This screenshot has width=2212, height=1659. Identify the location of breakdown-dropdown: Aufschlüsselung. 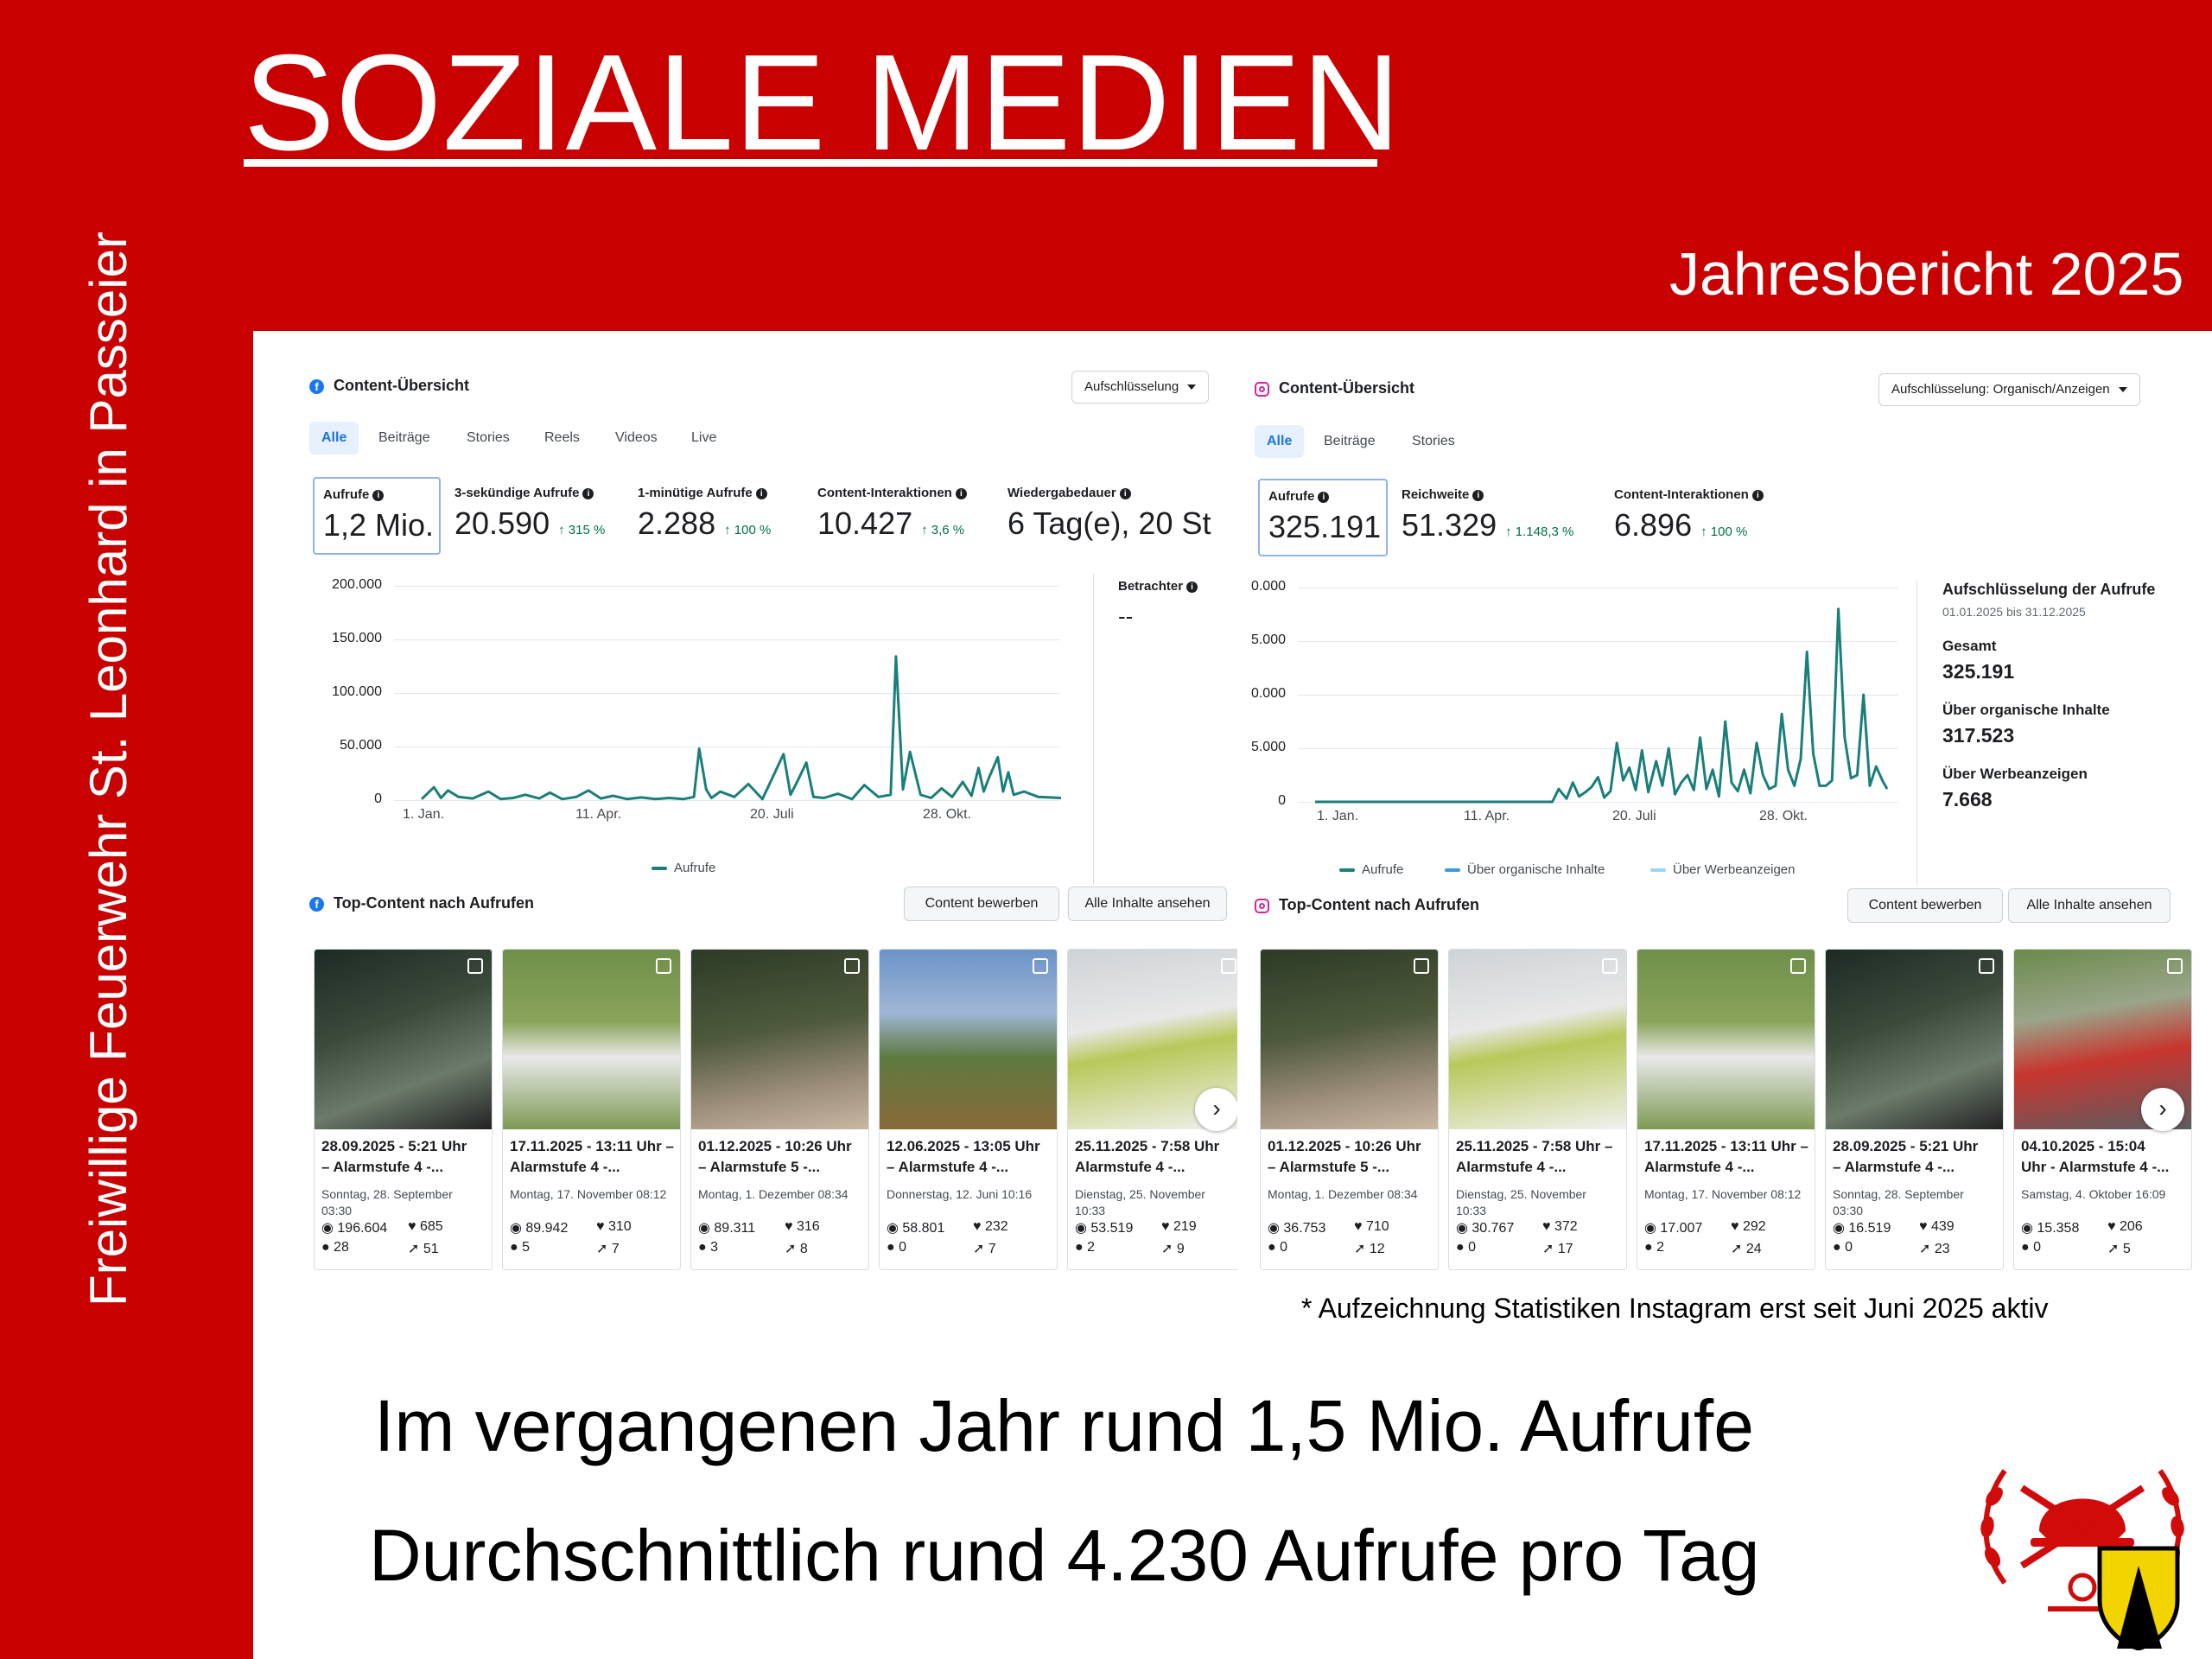
(1140, 387).